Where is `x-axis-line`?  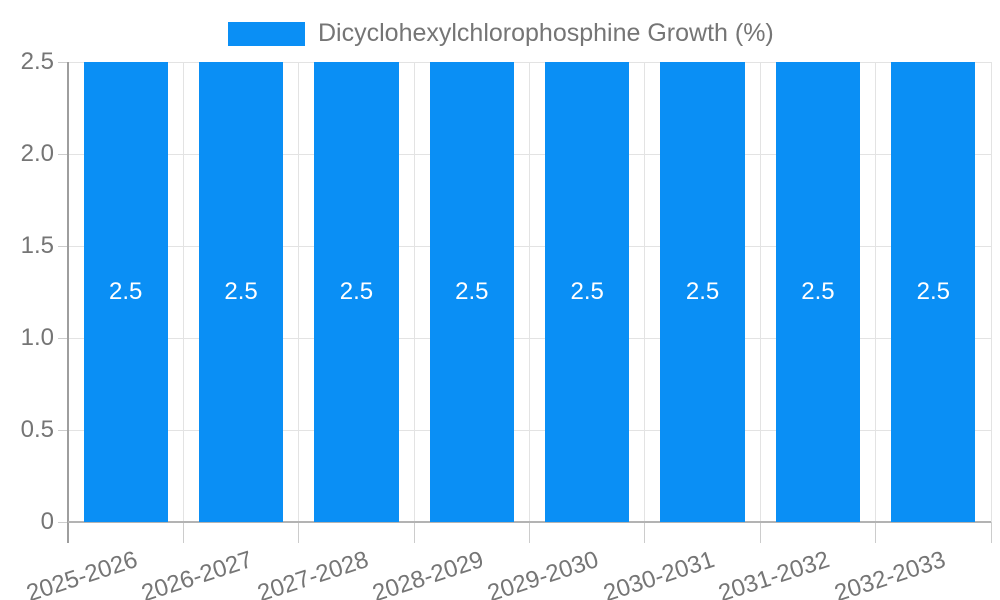
x-axis-line is located at coordinates (529, 522).